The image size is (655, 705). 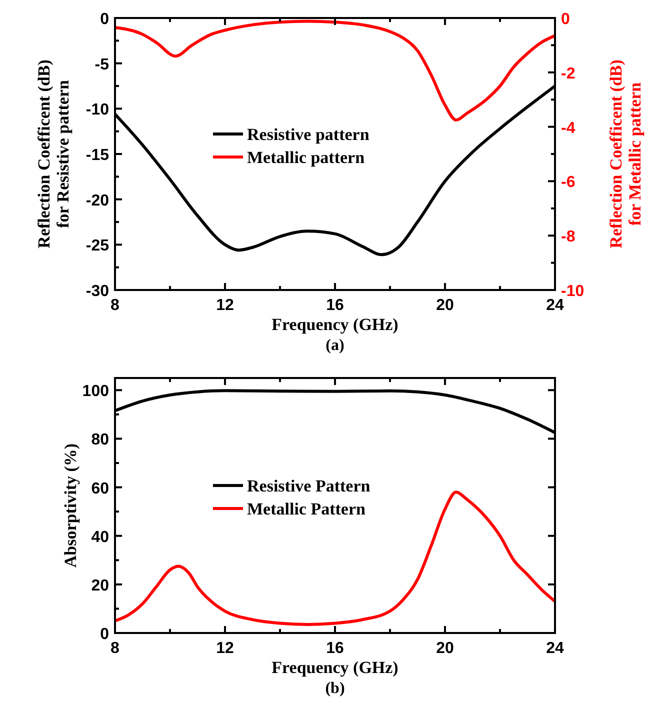 What do you see at coordinates (102, 65) in the screenshot?
I see `y-tick-label: -5` at bounding box center [102, 65].